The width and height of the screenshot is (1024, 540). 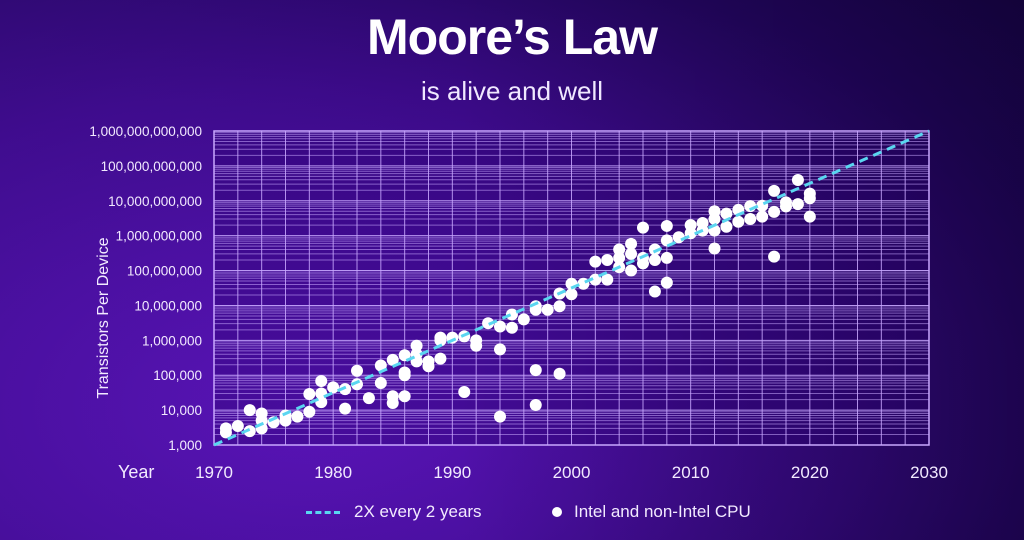 What do you see at coordinates (691, 472) in the screenshot?
I see `x-tick-label: 2010` at bounding box center [691, 472].